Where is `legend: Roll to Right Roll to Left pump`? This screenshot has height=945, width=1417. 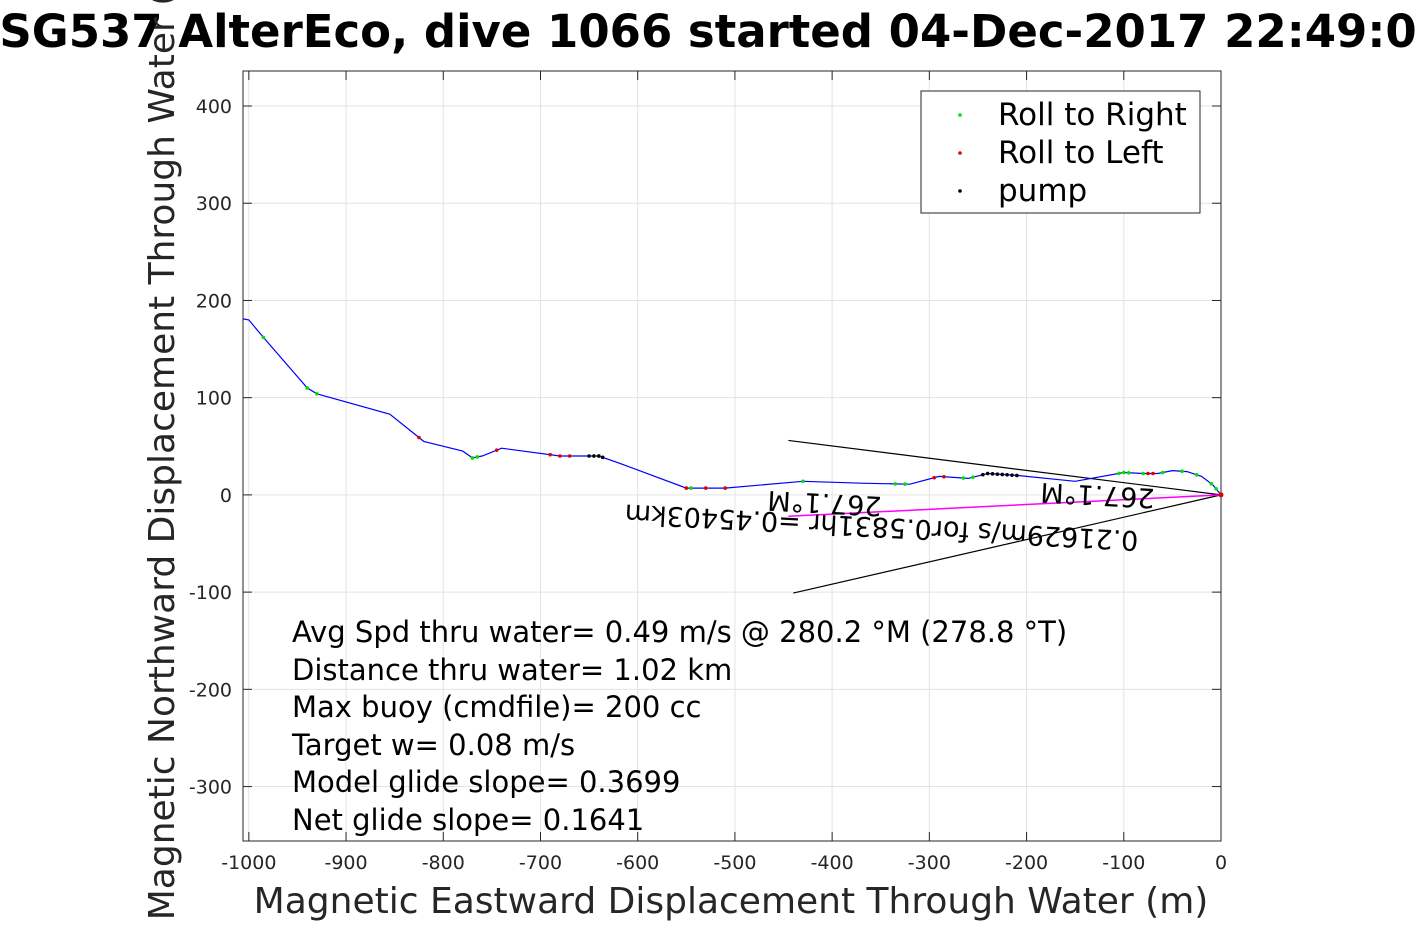
legend: Roll to Right Roll to Left pump is located at coordinates (1060, 152).